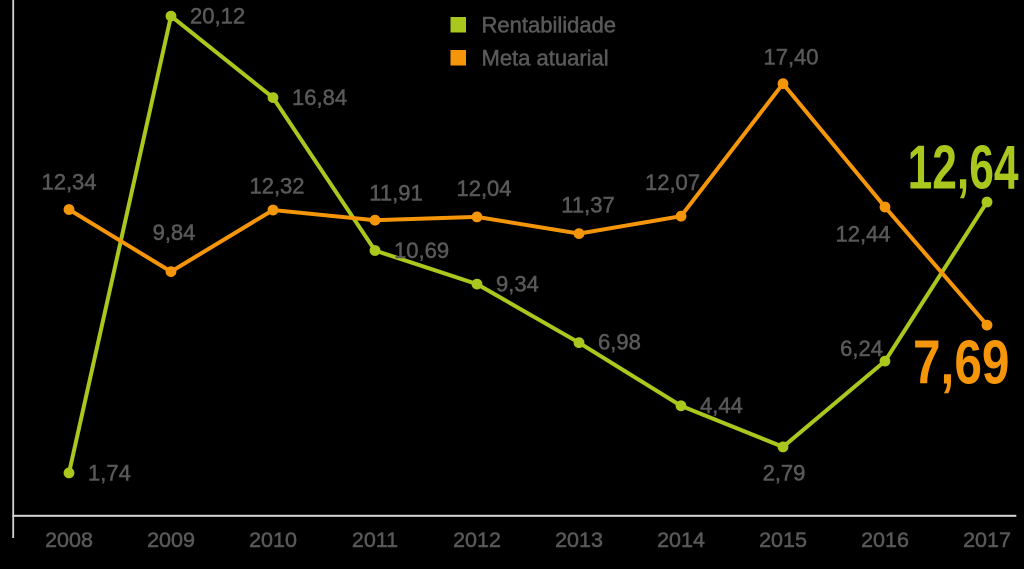 The height and width of the screenshot is (569, 1024). I want to click on svg-text: 20,12, so click(217, 15).